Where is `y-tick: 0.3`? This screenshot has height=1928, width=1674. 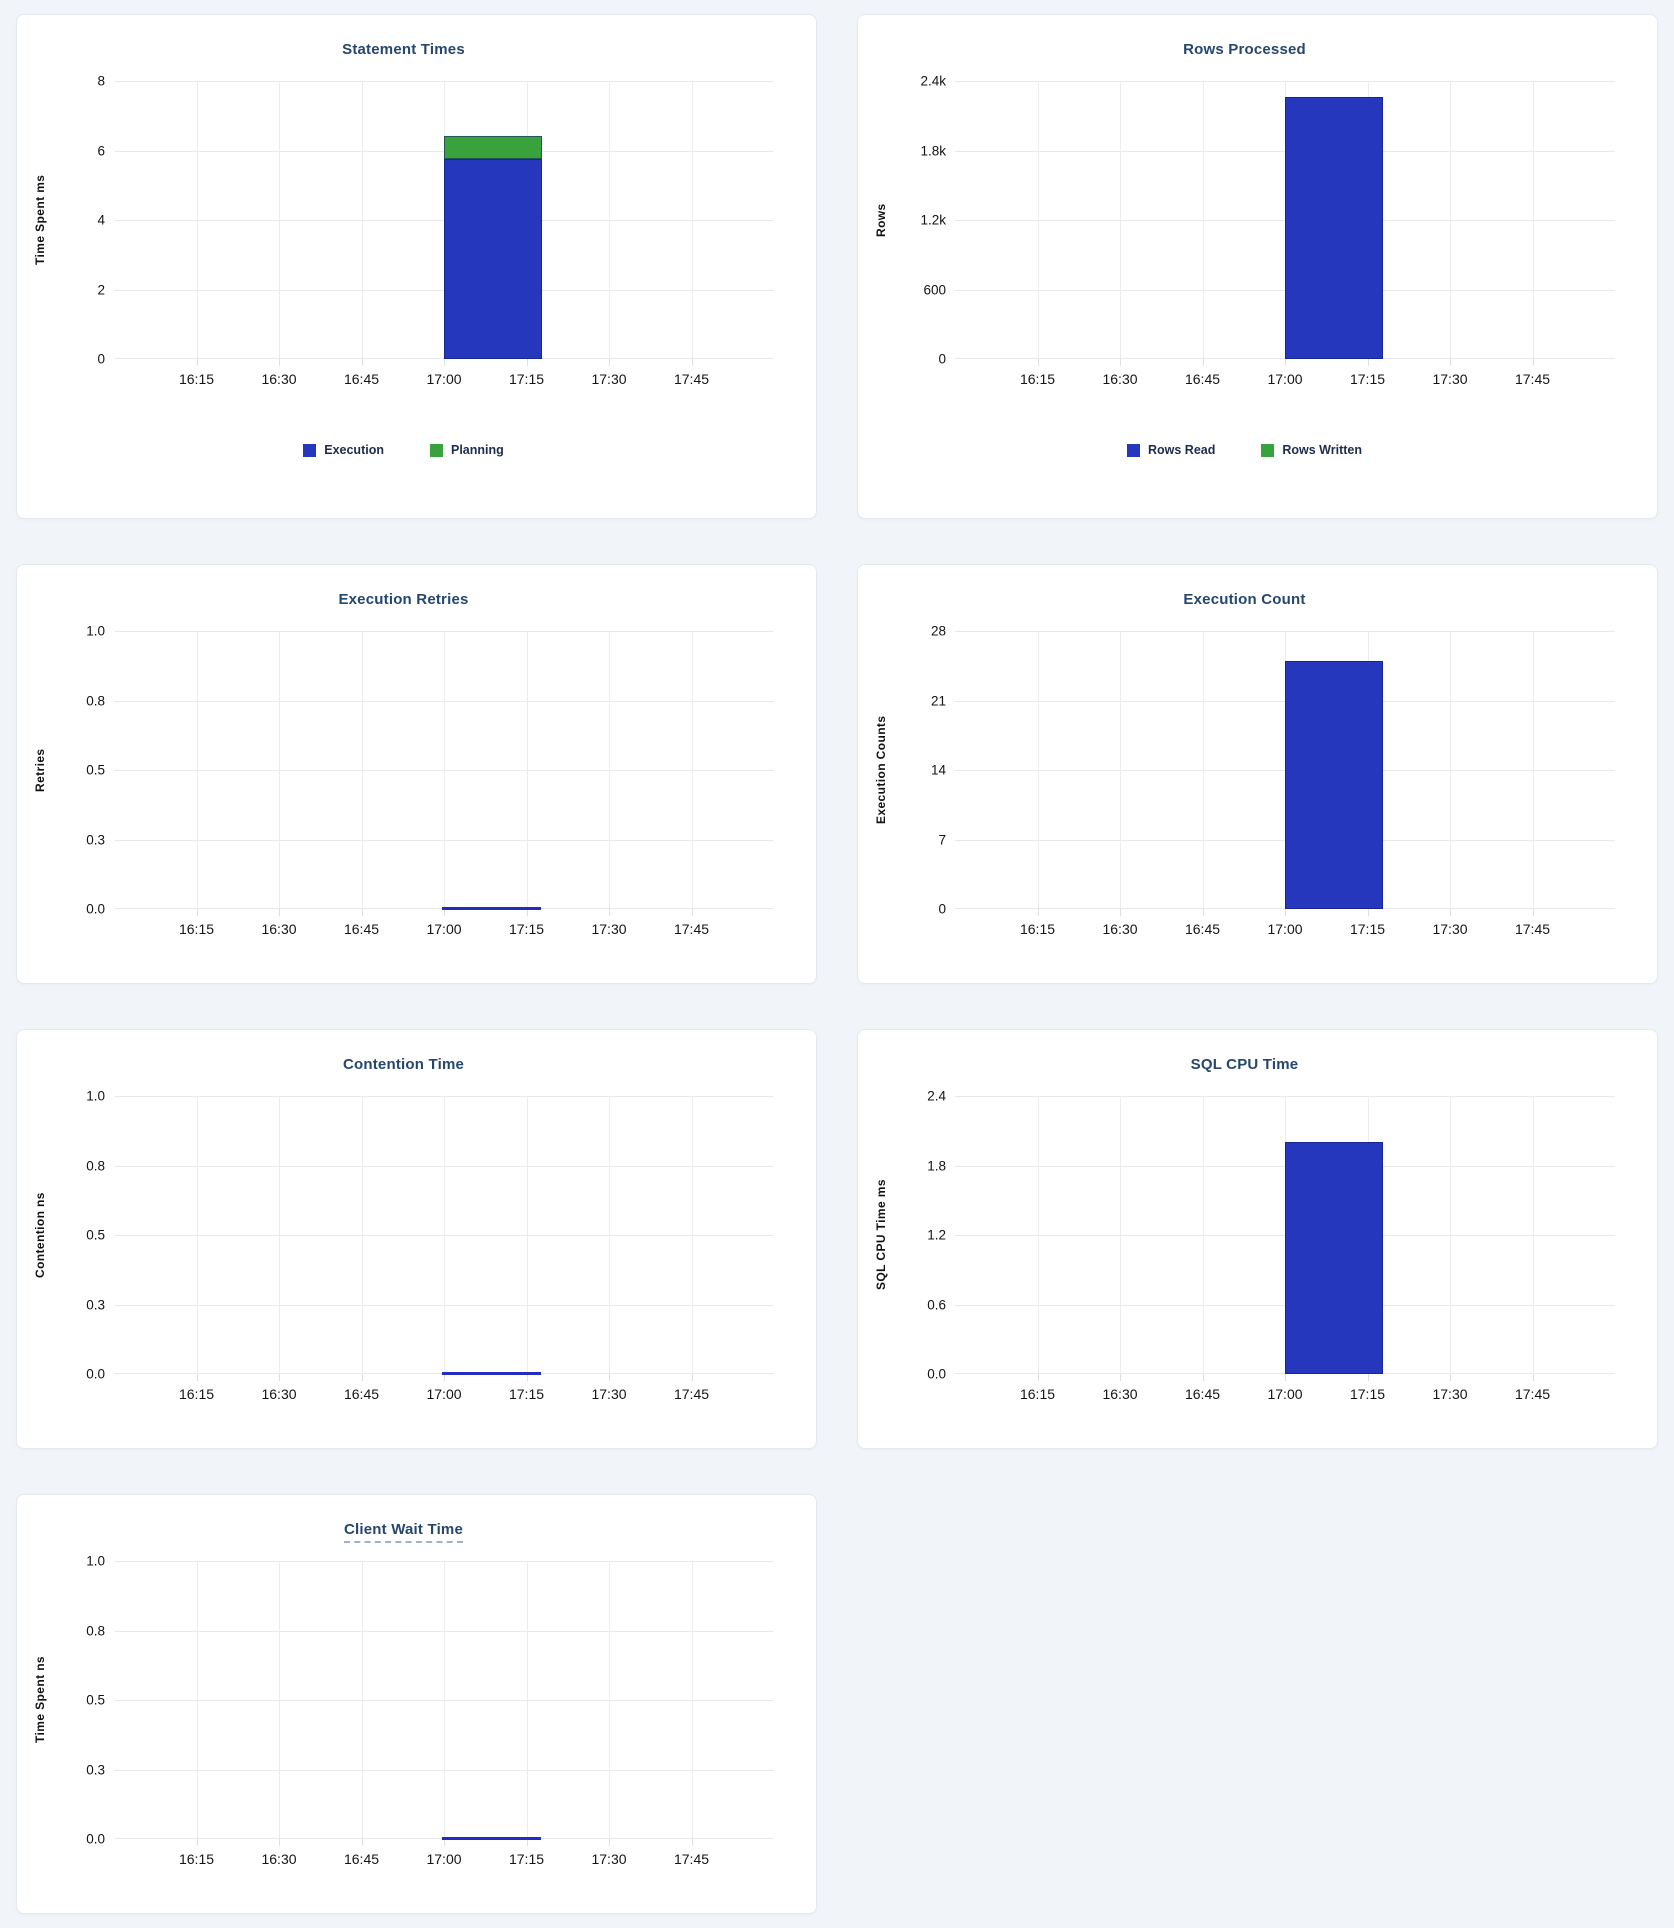
y-tick: 0.3 is located at coordinates (95, 839).